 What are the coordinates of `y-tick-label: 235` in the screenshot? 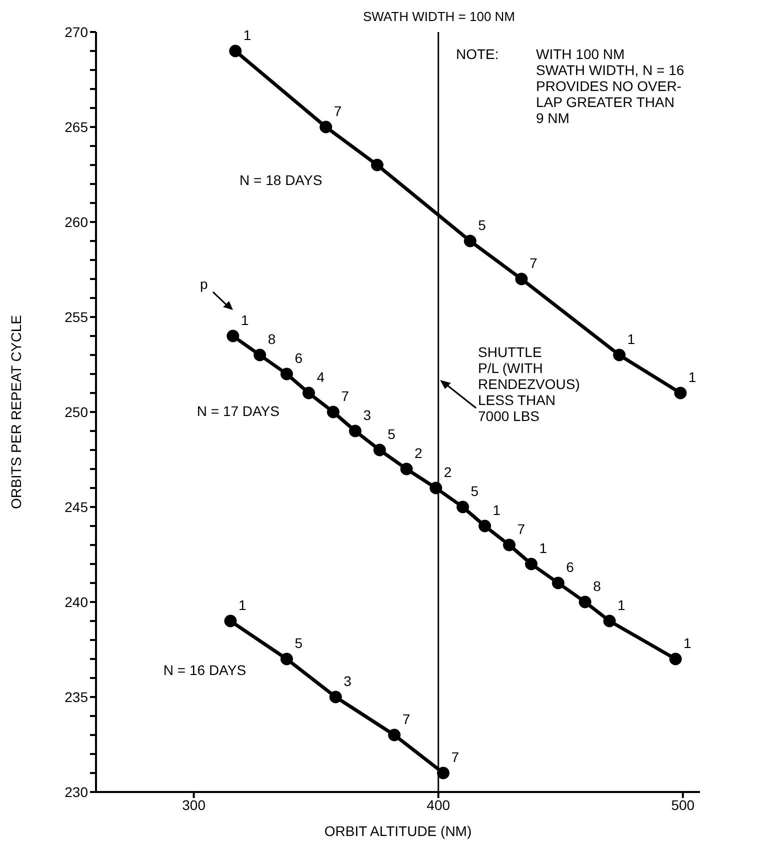 It's located at (76, 696).